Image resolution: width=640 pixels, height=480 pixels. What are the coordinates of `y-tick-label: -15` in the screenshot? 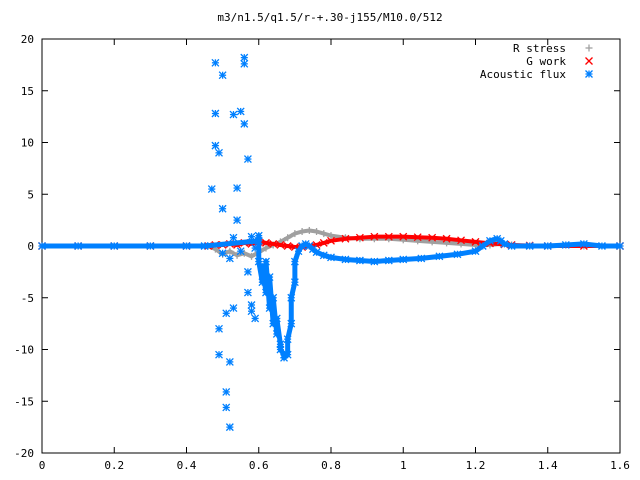 It's located at (24, 401).